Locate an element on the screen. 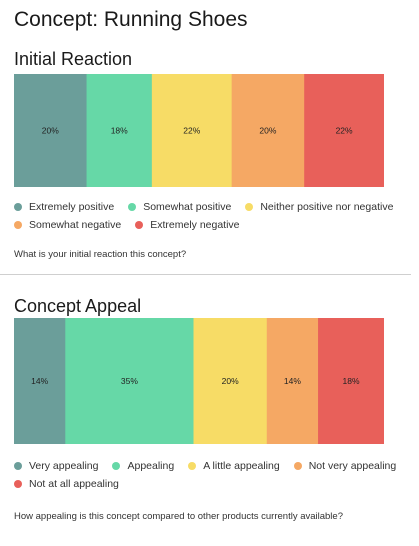 Image resolution: width=419 pixels, height=546 pixels. legend-item: A little appealing is located at coordinates (234, 466).